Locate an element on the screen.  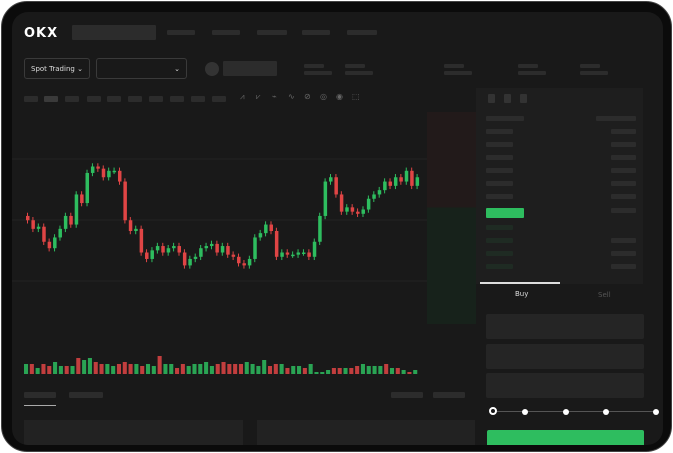
drawing-tool-icon: ◎ is located at coordinates (323, 96).